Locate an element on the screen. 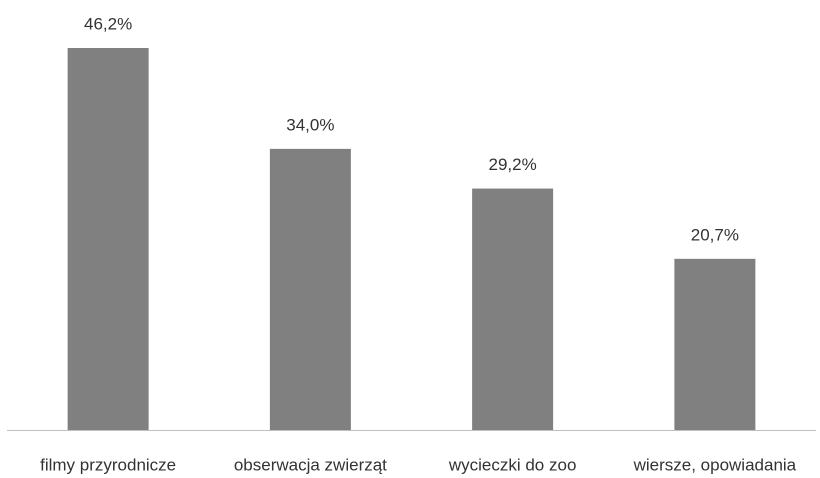  x-tick-label: obserwacja zwierząt is located at coordinates (310, 464).